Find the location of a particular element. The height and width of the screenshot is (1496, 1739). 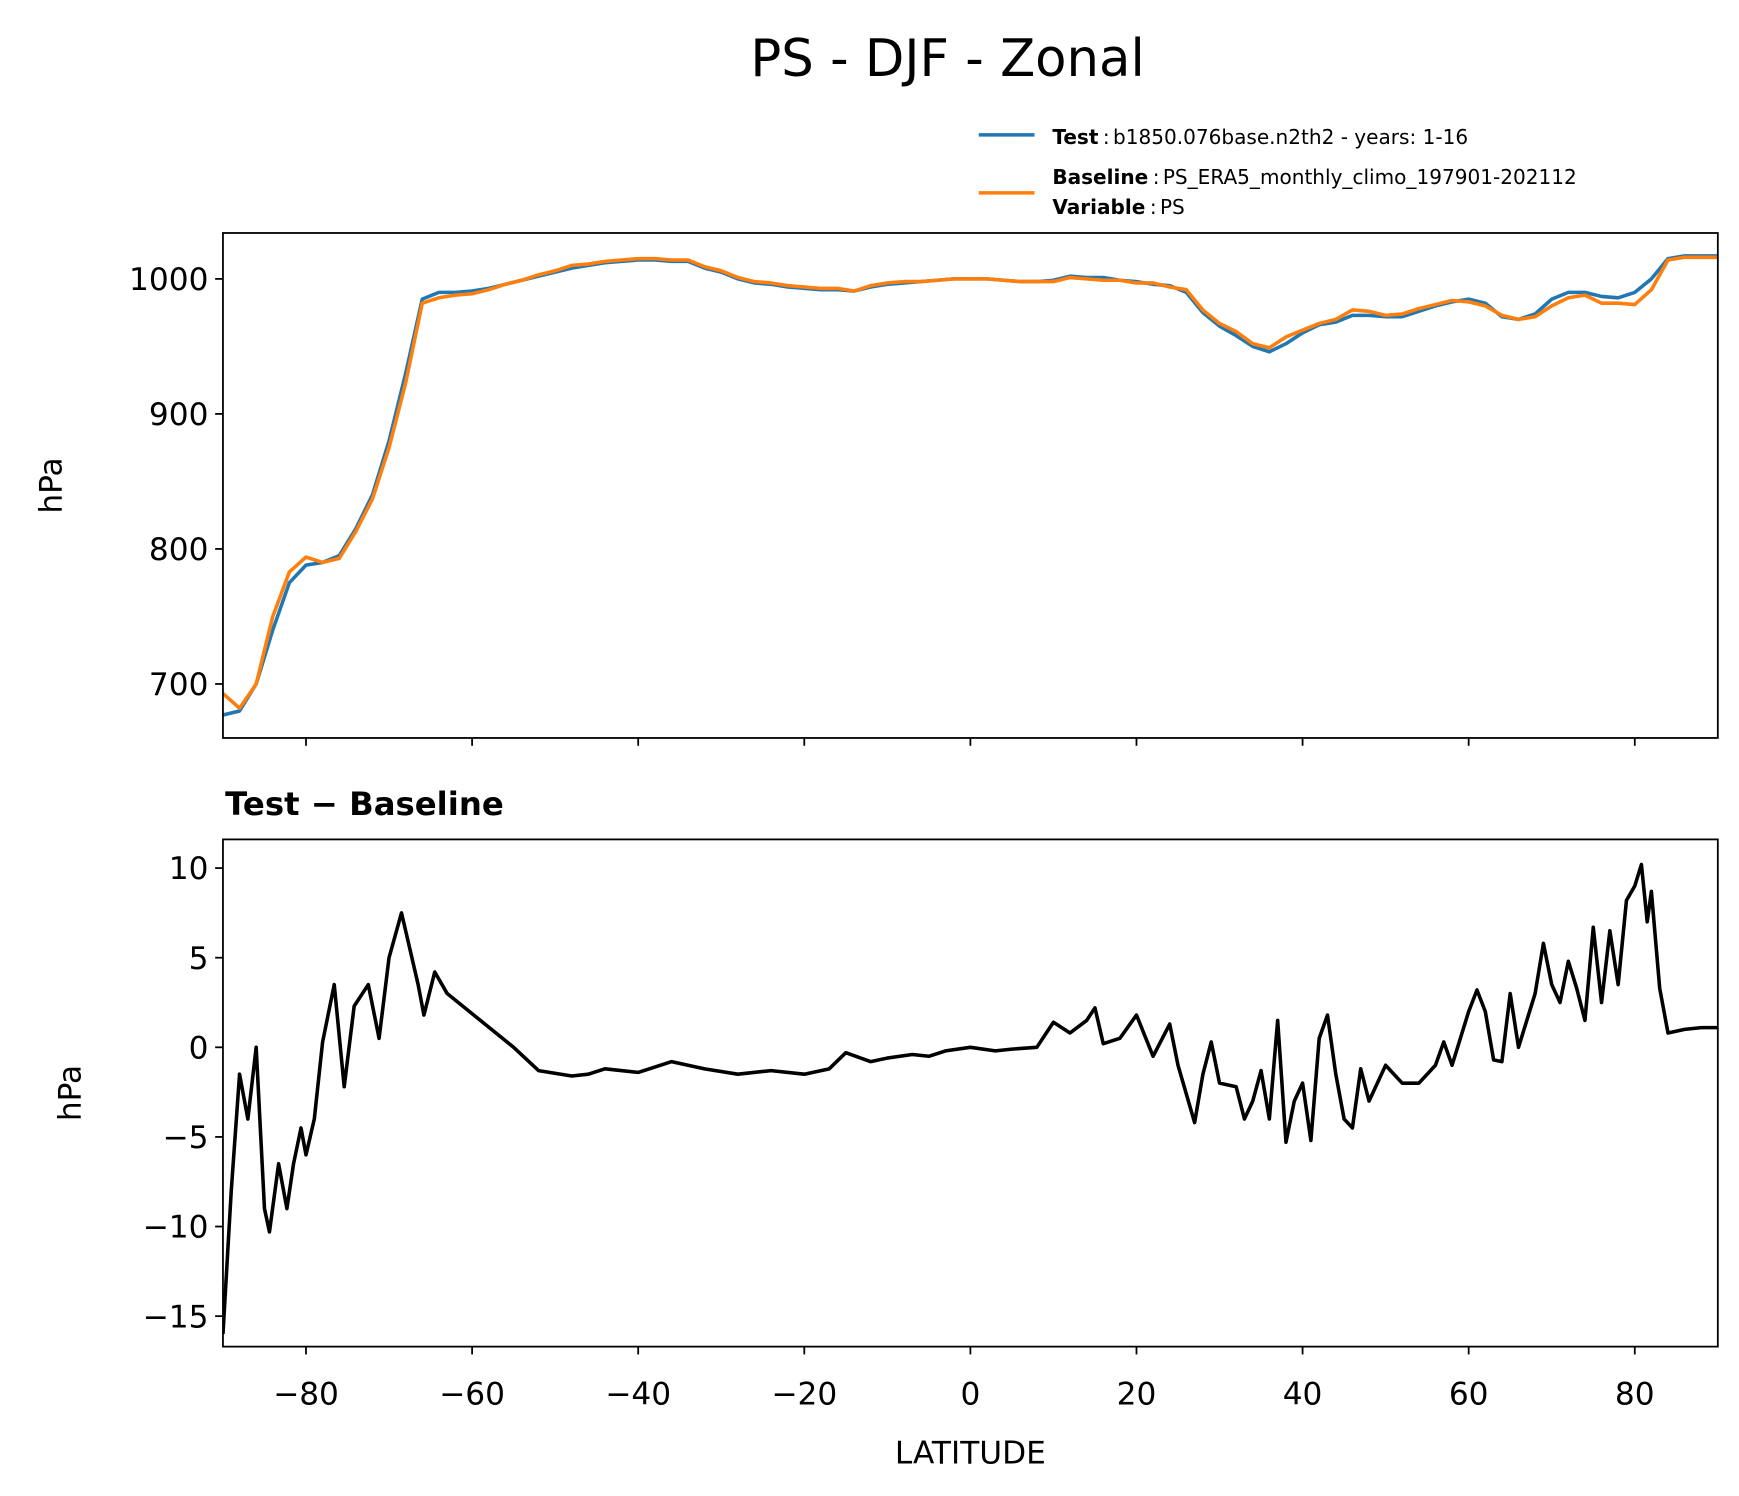

x-tick-label: 20 is located at coordinates (1137, 1395).